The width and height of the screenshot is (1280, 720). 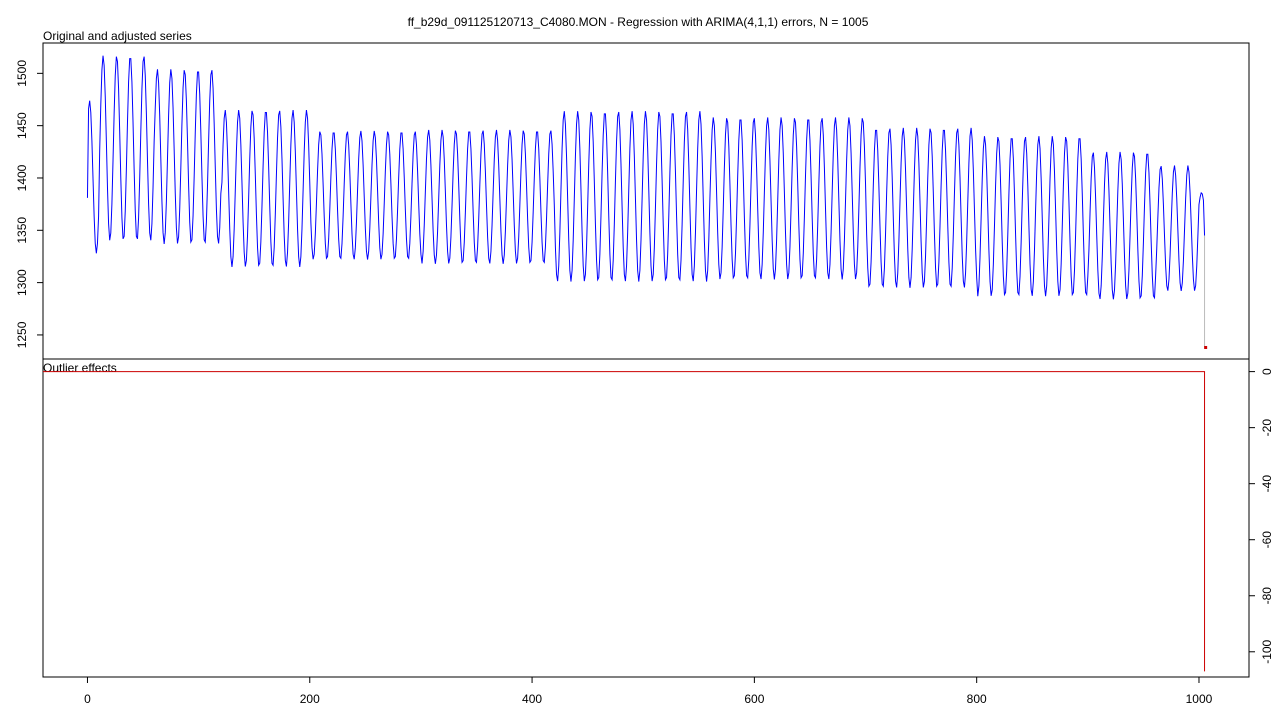 I want to click on top-y-tick-label: 1350, so click(x=22, y=230).